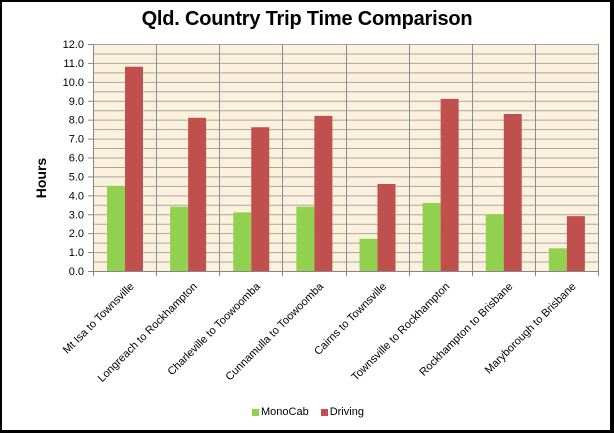 The image size is (614, 433). I want to click on svg-text: 2.0, so click(76, 234).